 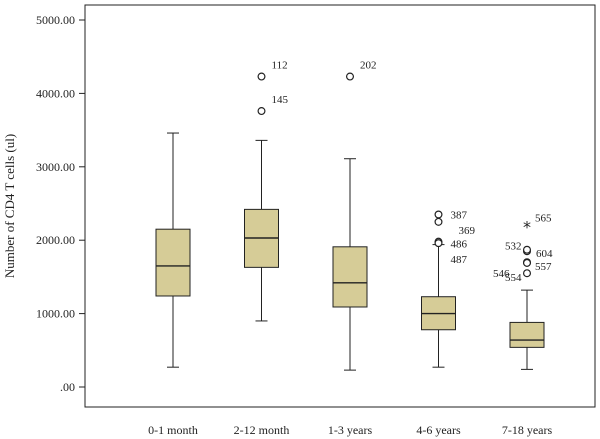 I want to click on x-tick-label: 4-6 years, so click(x=438, y=430).